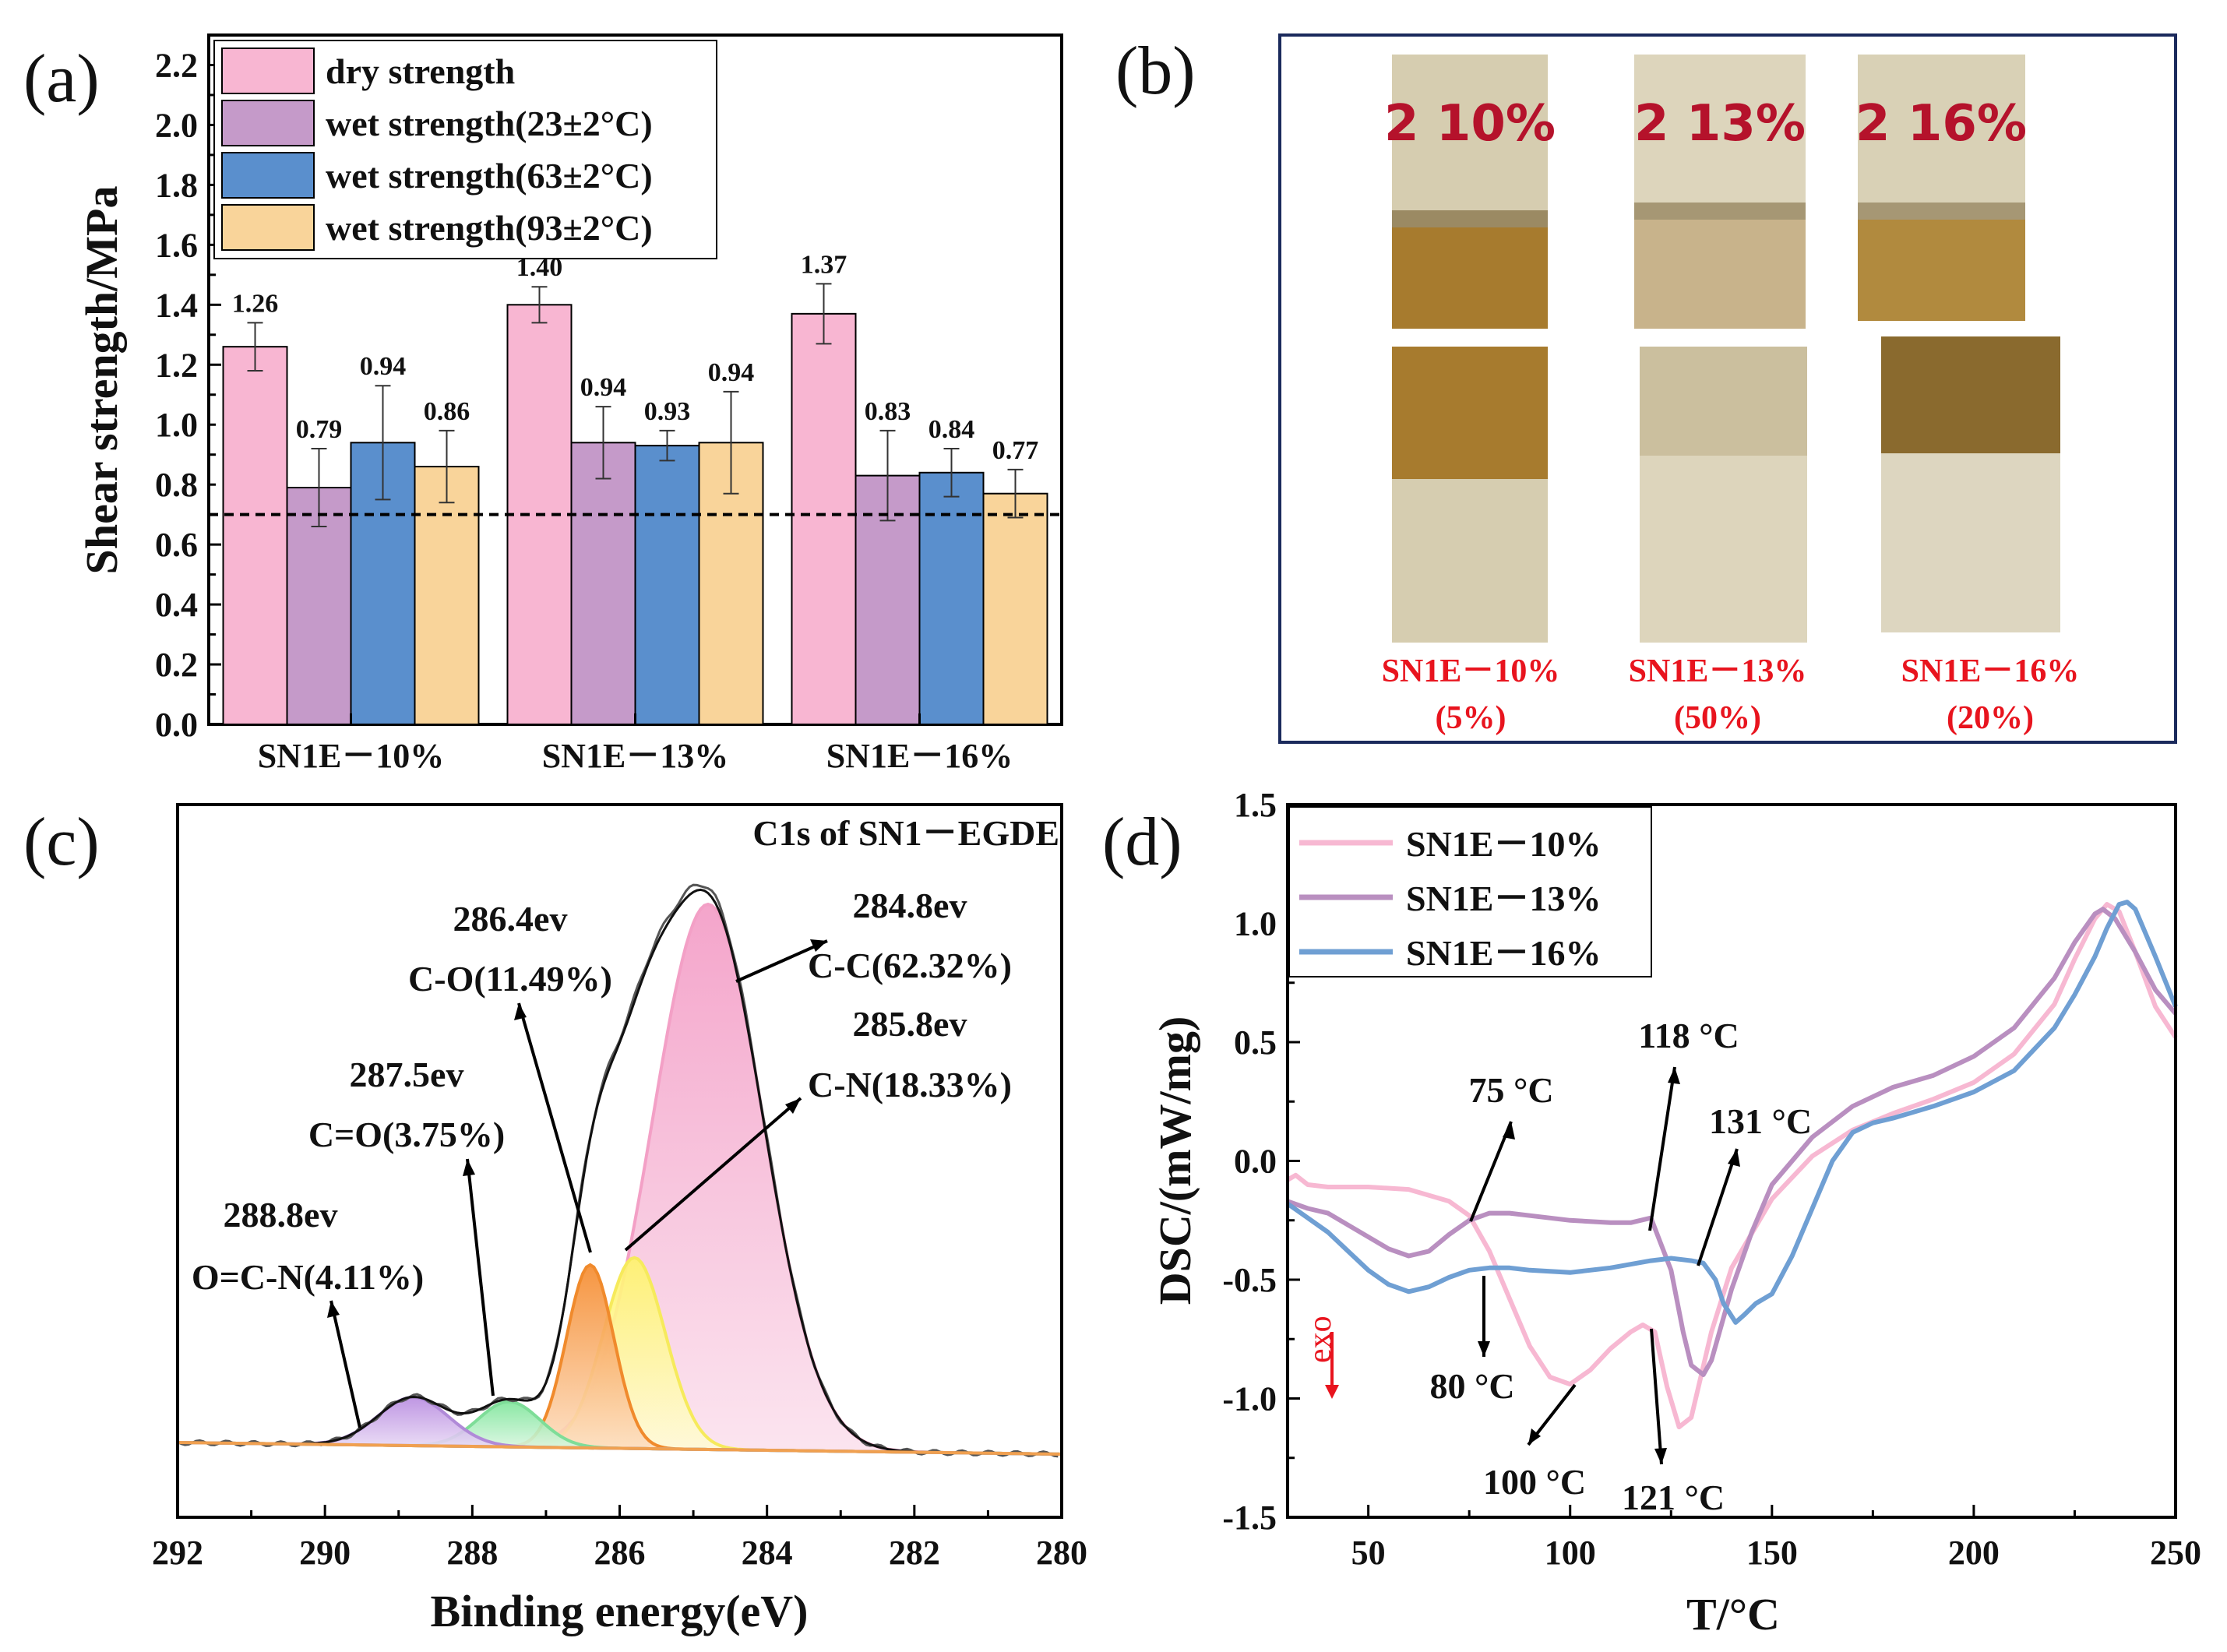  I want to click on anno-cdo-energy: 287.5ev, so click(407, 1074).